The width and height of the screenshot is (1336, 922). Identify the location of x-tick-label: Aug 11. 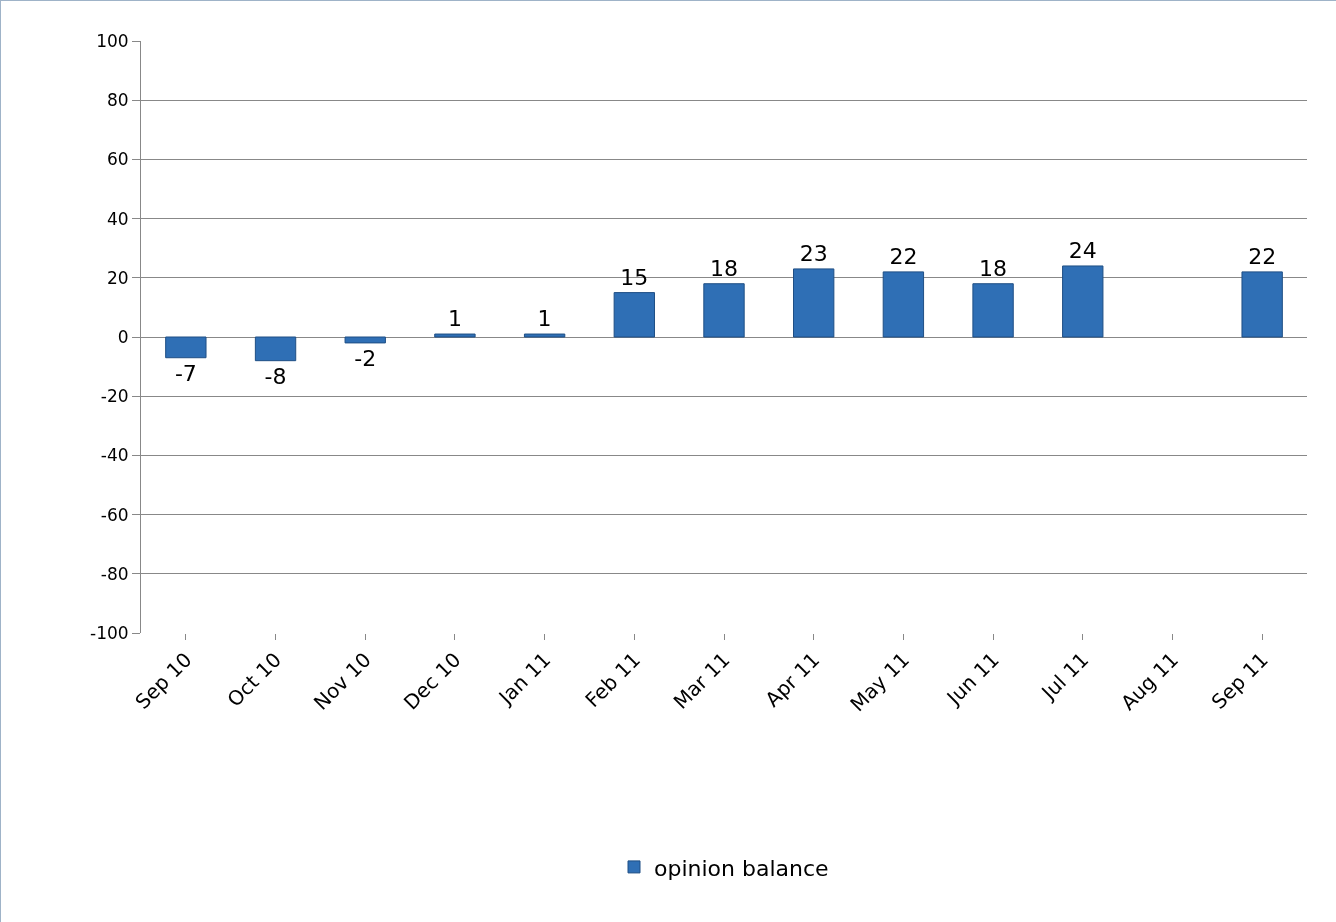
(1149, 681).